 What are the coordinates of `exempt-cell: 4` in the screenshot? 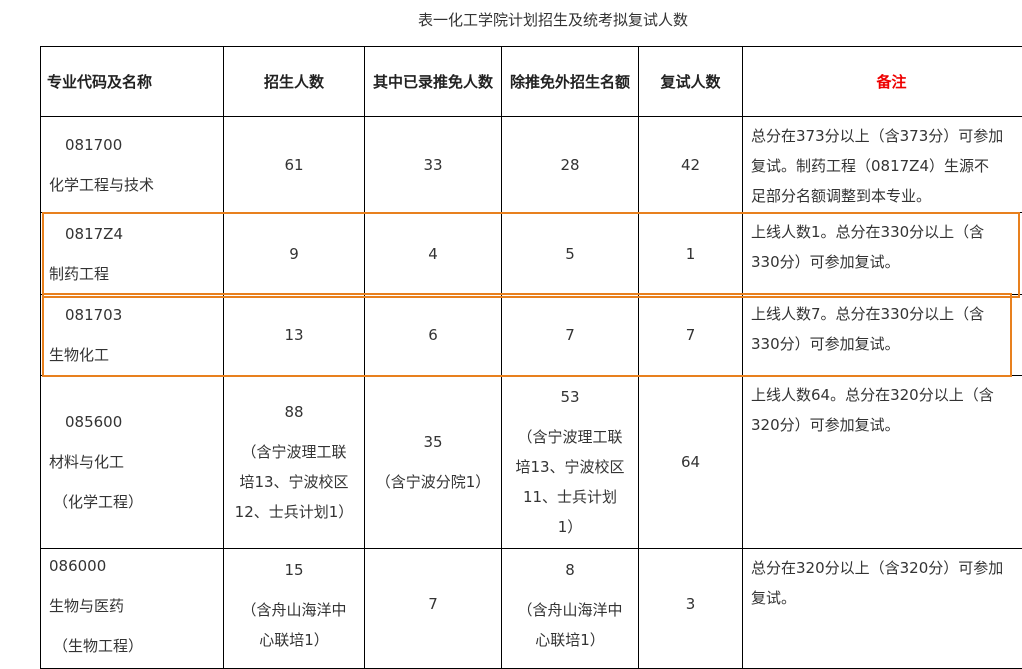 It's located at (433, 254).